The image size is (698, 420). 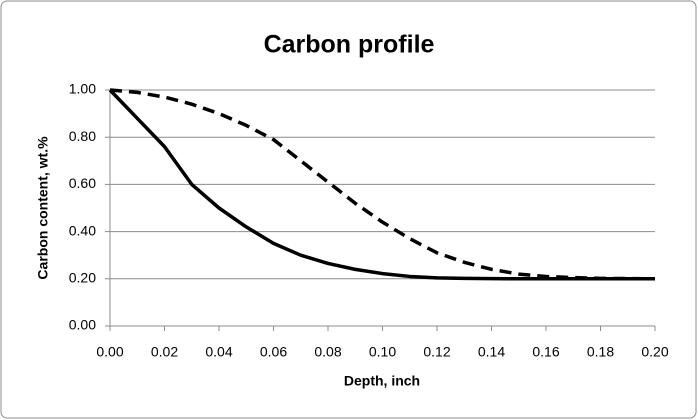 What do you see at coordinates (82, 325) in the screenshot?
I see `y-tick-label: 0.00` at bounding box center [82, 325].